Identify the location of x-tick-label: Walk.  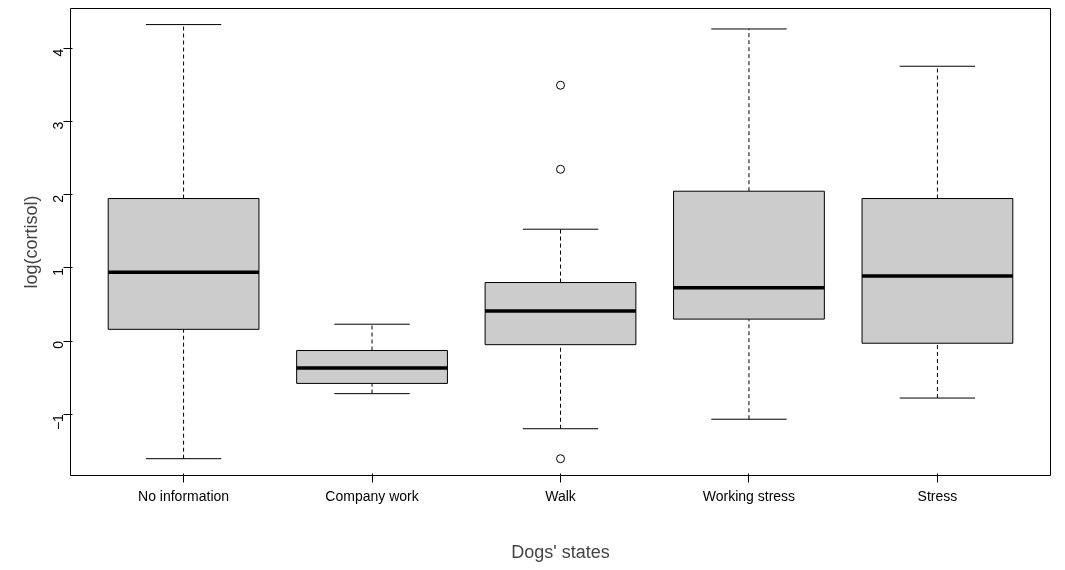
(561, 495).